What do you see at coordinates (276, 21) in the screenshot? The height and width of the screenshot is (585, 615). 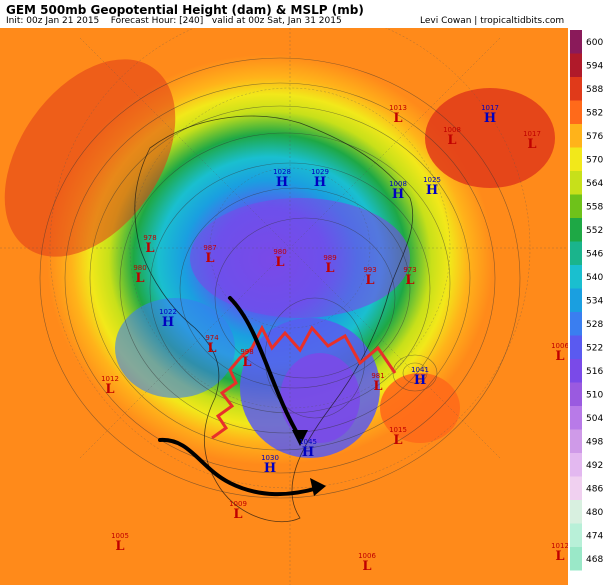 I see `valid-time: valid at 00z Sat, Jan 31 2015` at bounding box center [276, 21].